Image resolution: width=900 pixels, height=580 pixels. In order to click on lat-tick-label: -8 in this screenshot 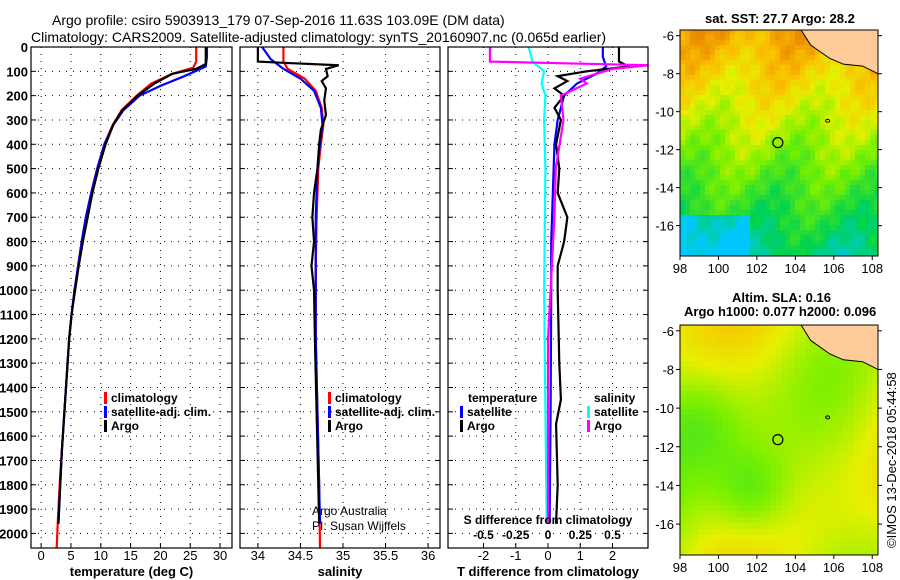, I will do `click(668, 369)`.